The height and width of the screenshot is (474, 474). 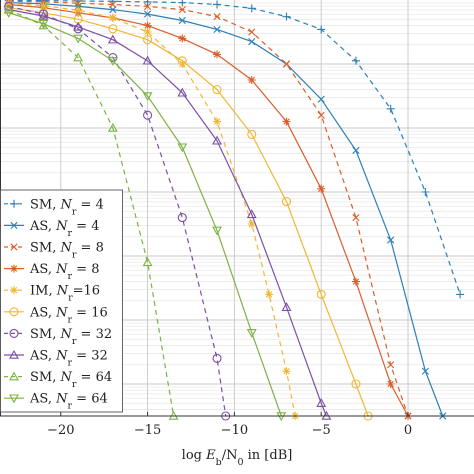 I want to click on x-tick-label: −20, so click(x=60, y=430).